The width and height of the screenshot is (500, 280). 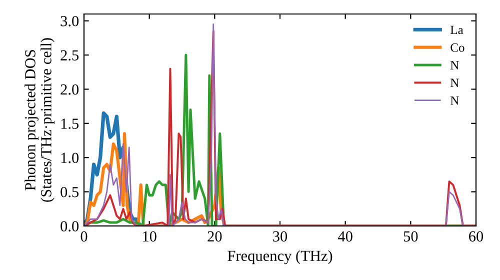 I want to click on y-axis-title: Phonon projected DOS (States/THz·primitive cell), so click(x=39, y=120).